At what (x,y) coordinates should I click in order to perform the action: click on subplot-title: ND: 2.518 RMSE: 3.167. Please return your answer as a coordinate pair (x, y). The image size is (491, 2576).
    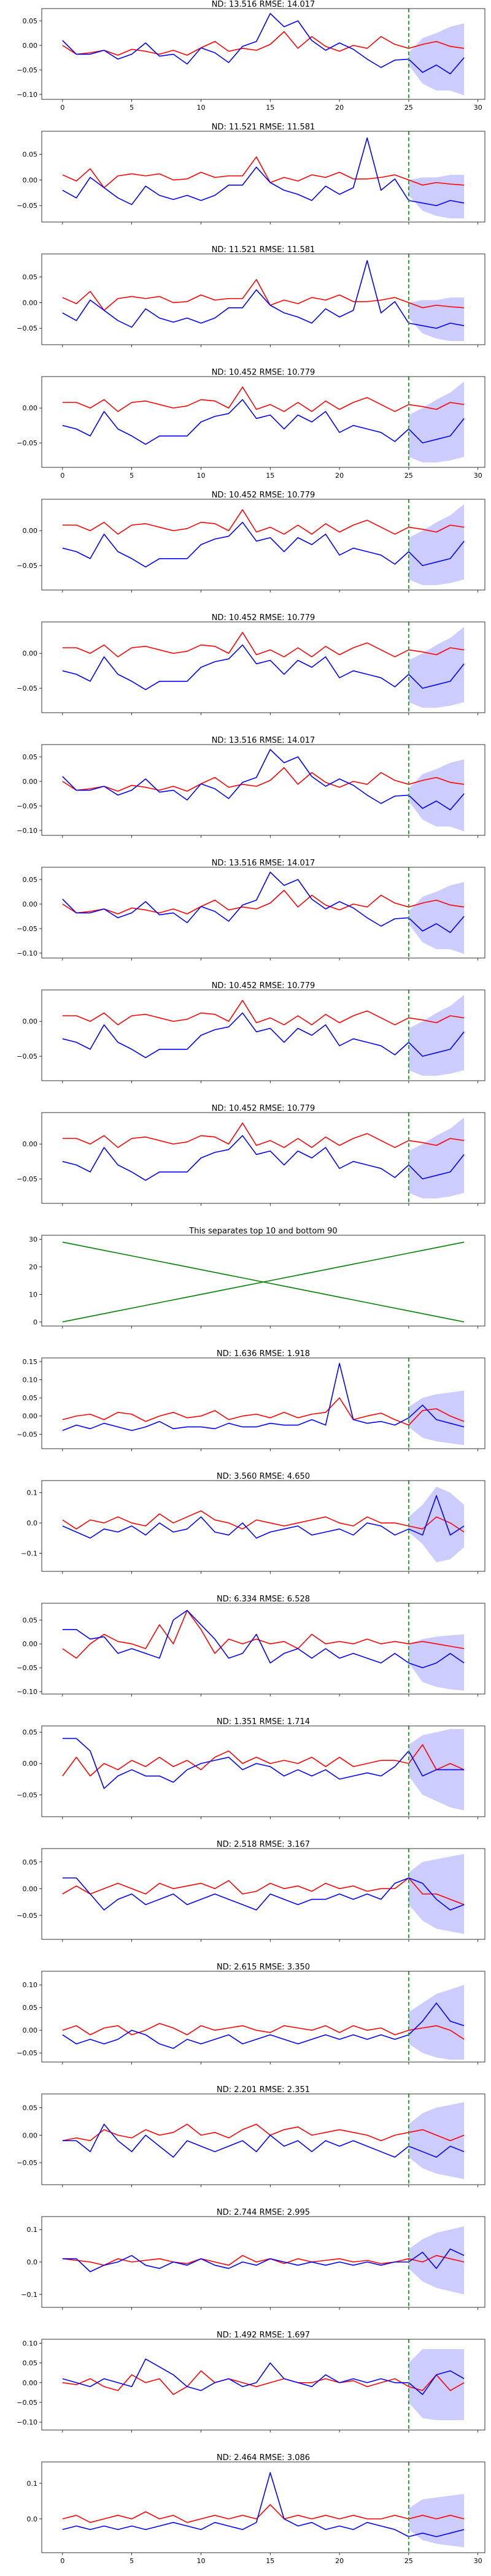
    Looking at the image, I should click on (263, 1844).